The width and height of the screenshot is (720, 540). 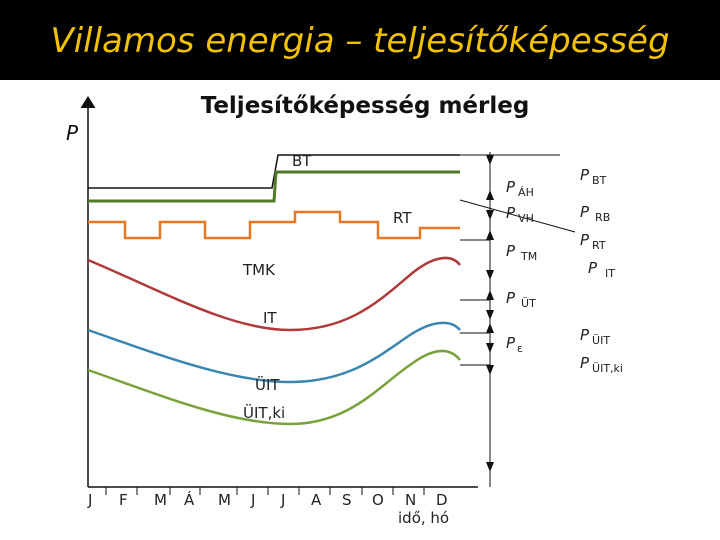 I want to click on balance-label: P ÜT, so click(x=521, y=299).